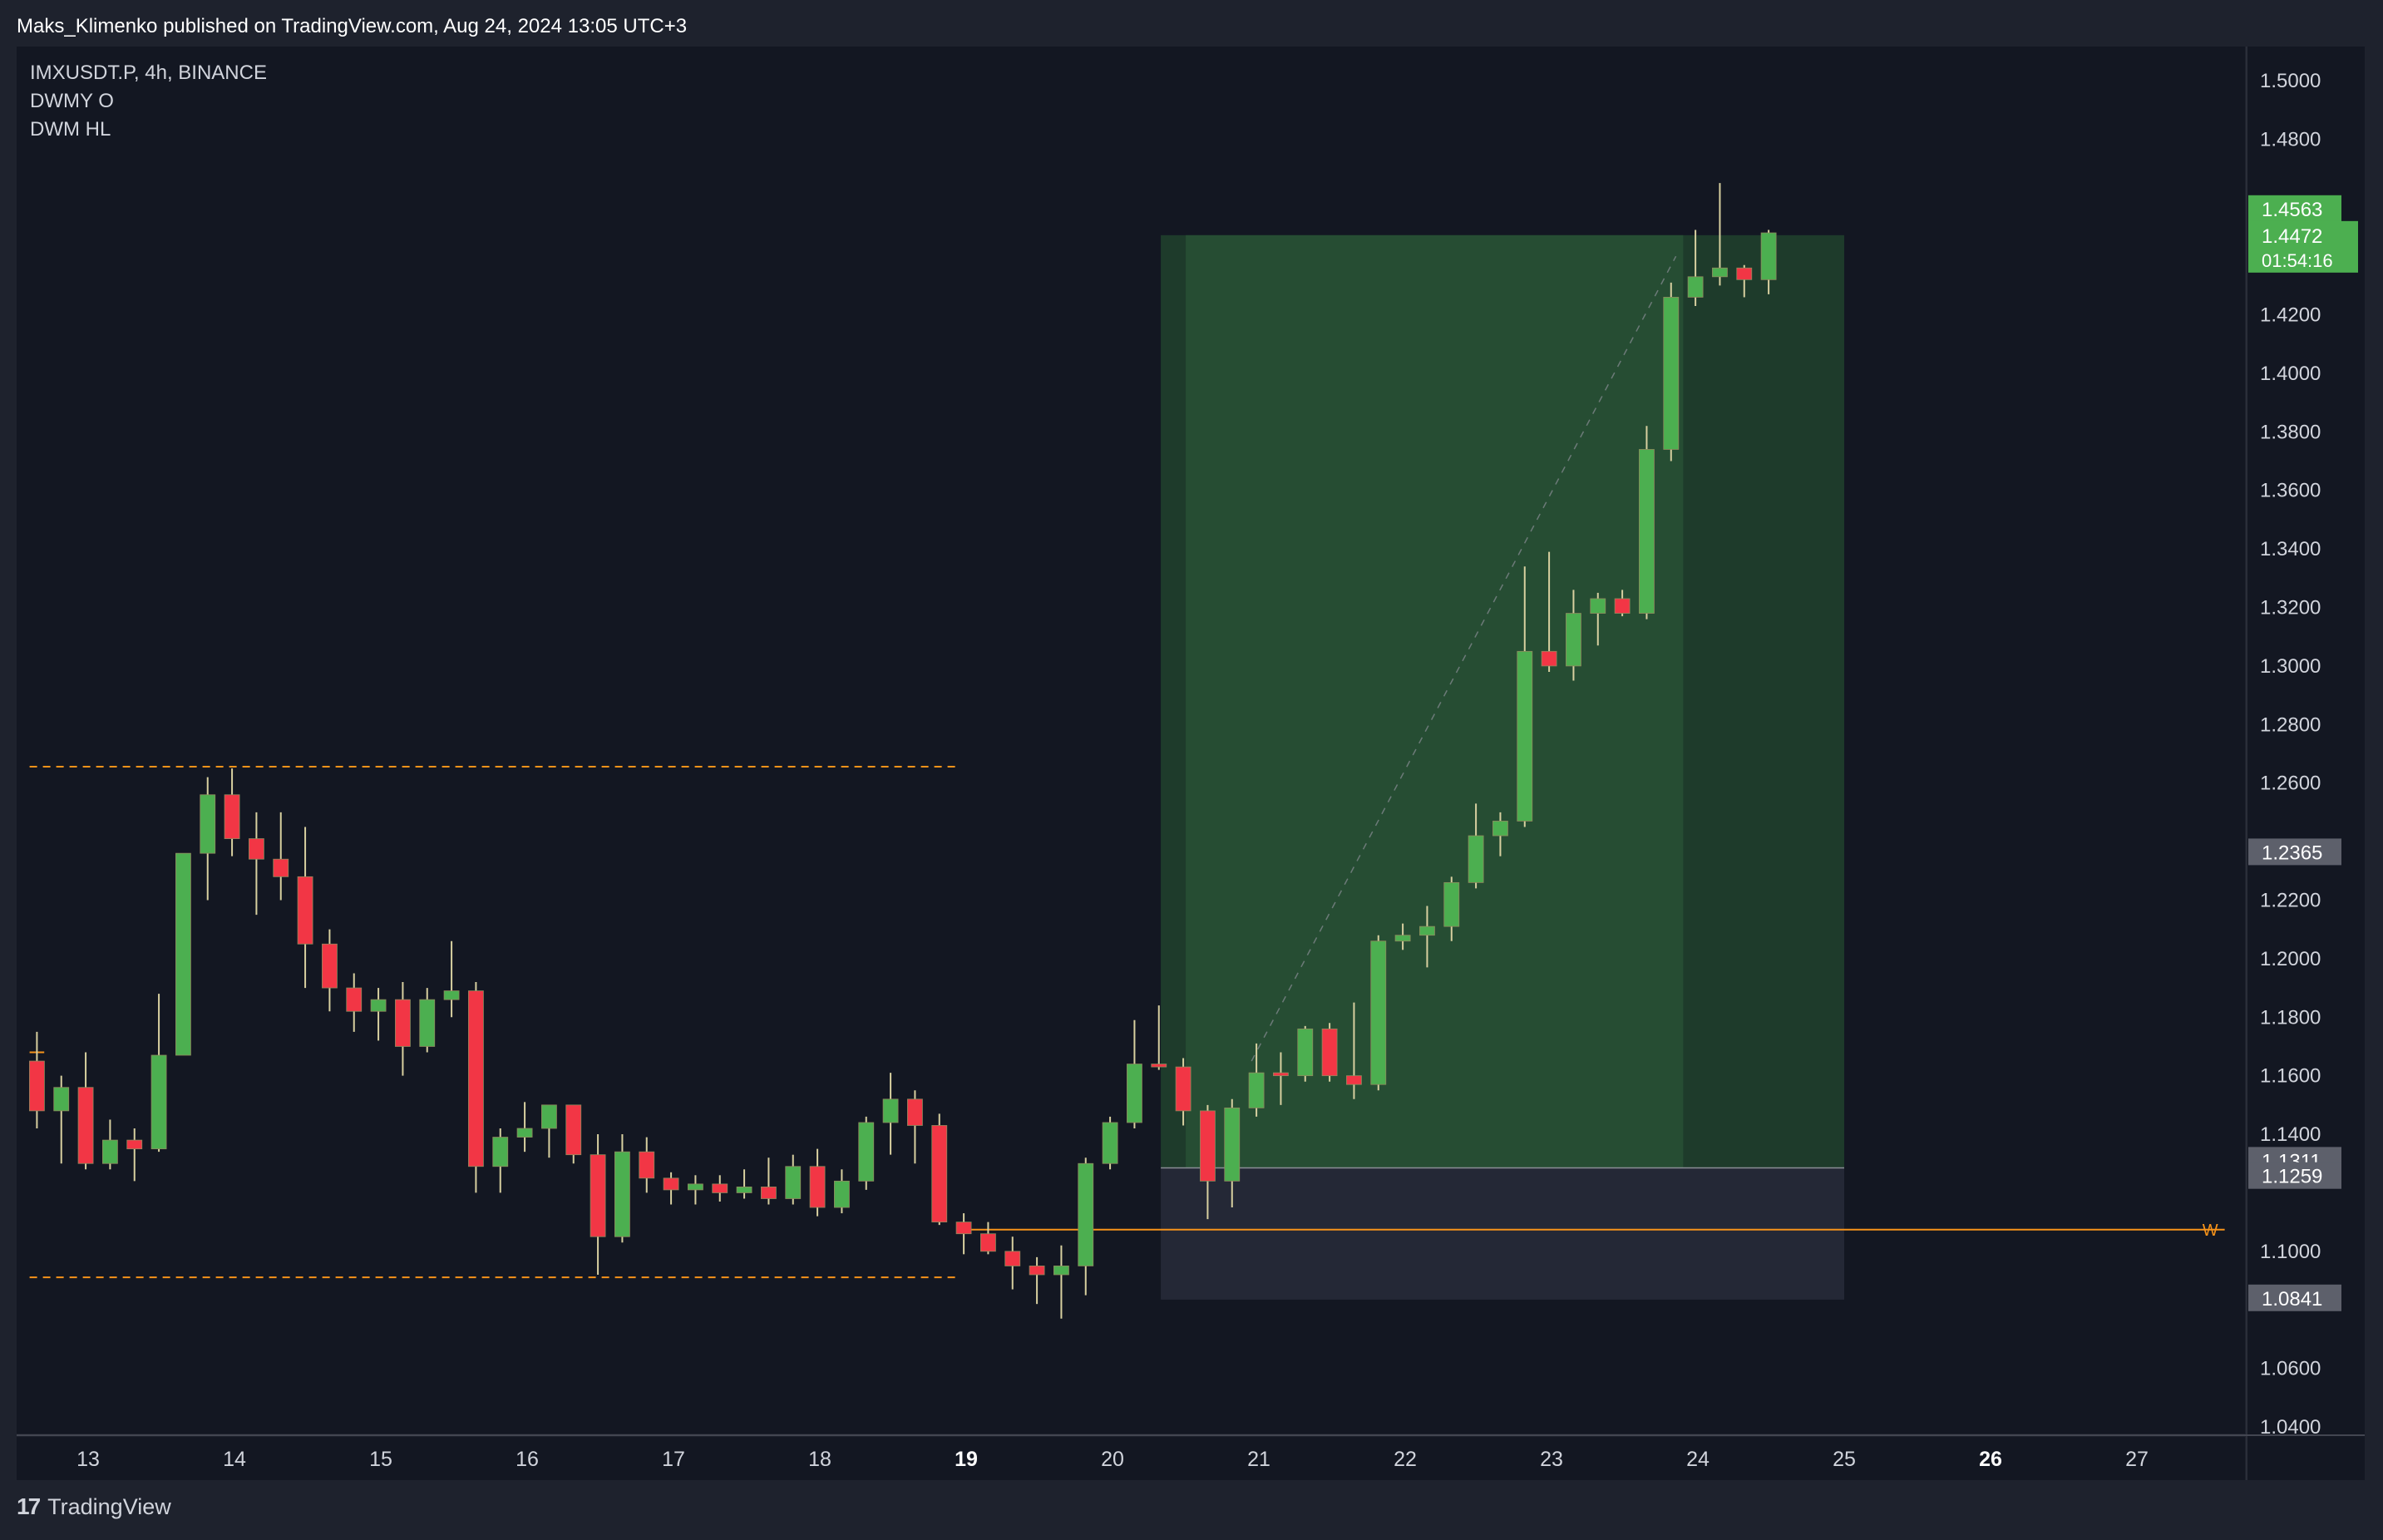 This screenshot has width=2383, height=1540. Describe the element at coordinates (2210, 1231) in the screenshot. I see `level-label-weekly-open: W` at that location.